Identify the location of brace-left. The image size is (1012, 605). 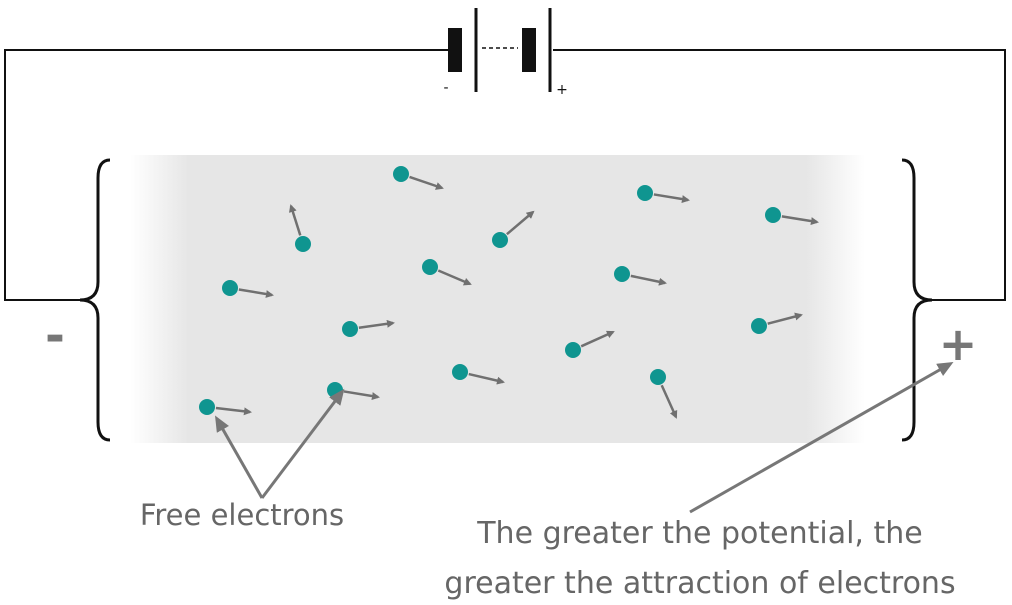
(95, 300).